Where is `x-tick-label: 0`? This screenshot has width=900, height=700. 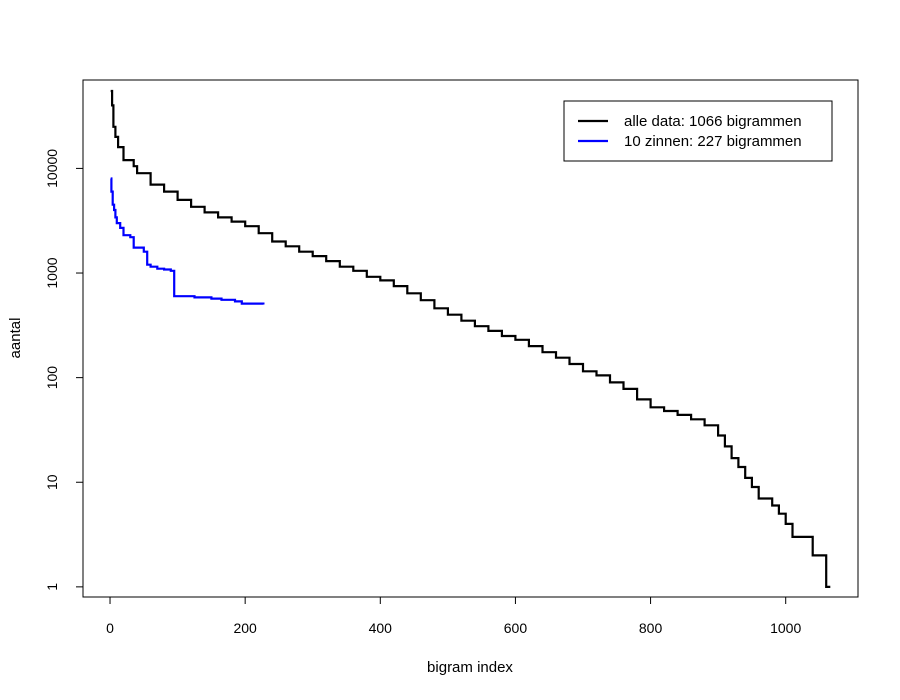 x-tick-label: 0 is located at coordinates (110, 628).